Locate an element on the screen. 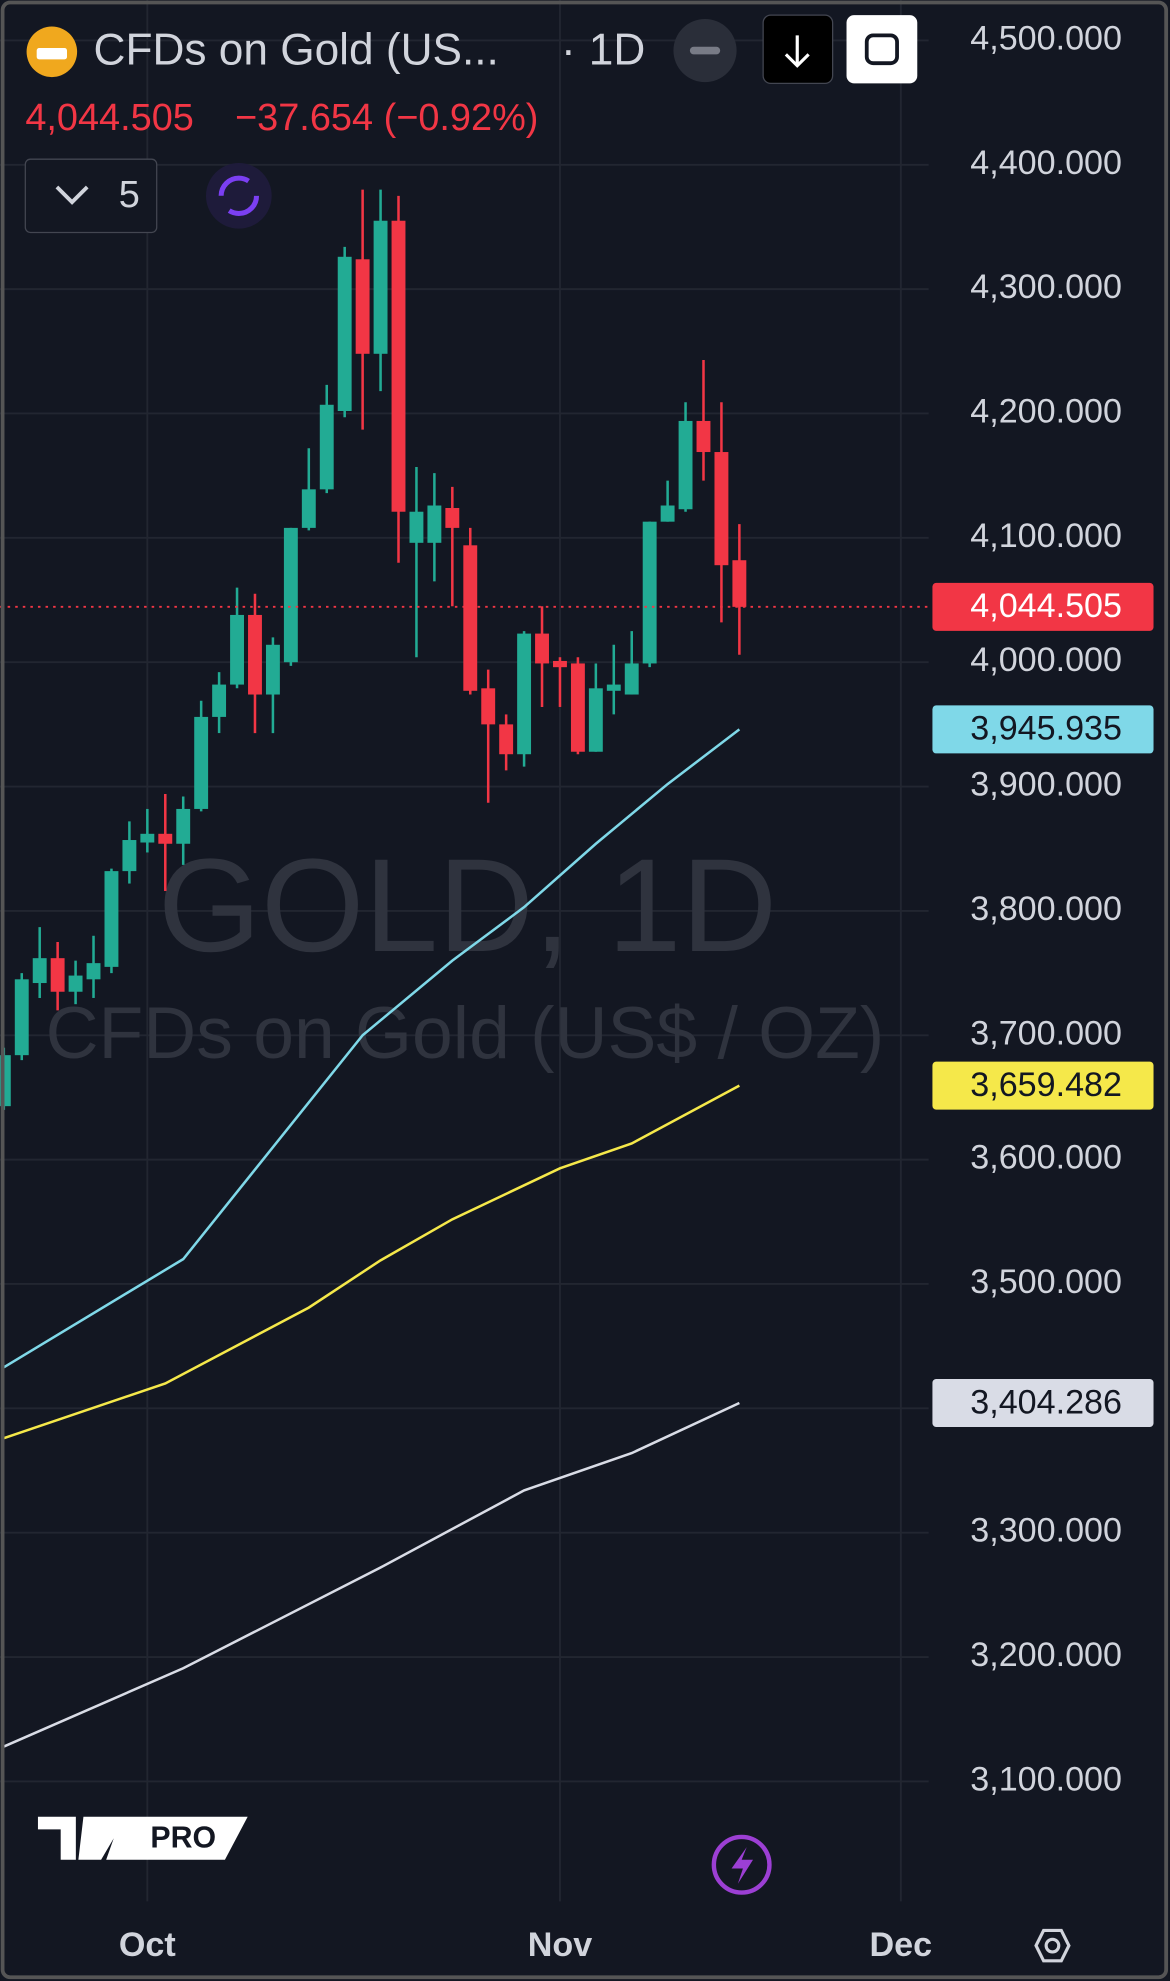 The width and height of the screenshot is (1170, 1981). y-tick-label: 3,800.000 is located at coordinates (1046, 909).